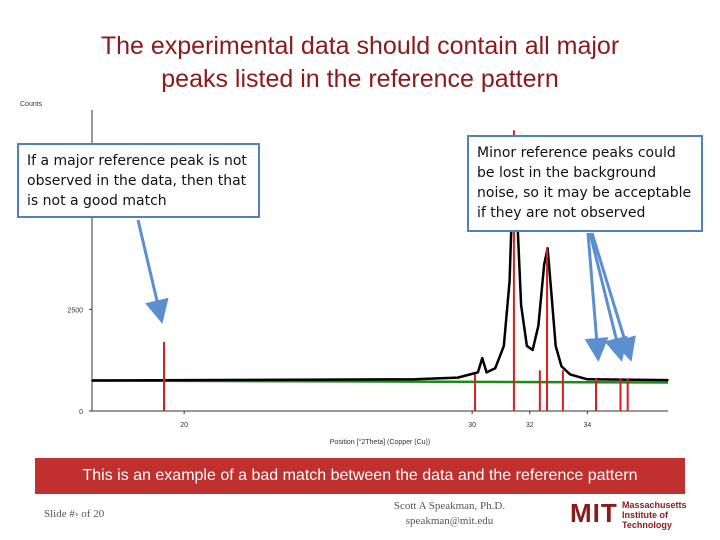  Describe the element at coordinates (380, 442) in the screenshot. I see `x-axis-label: Position [°2Theta] (Copper (Cu))` at that location.